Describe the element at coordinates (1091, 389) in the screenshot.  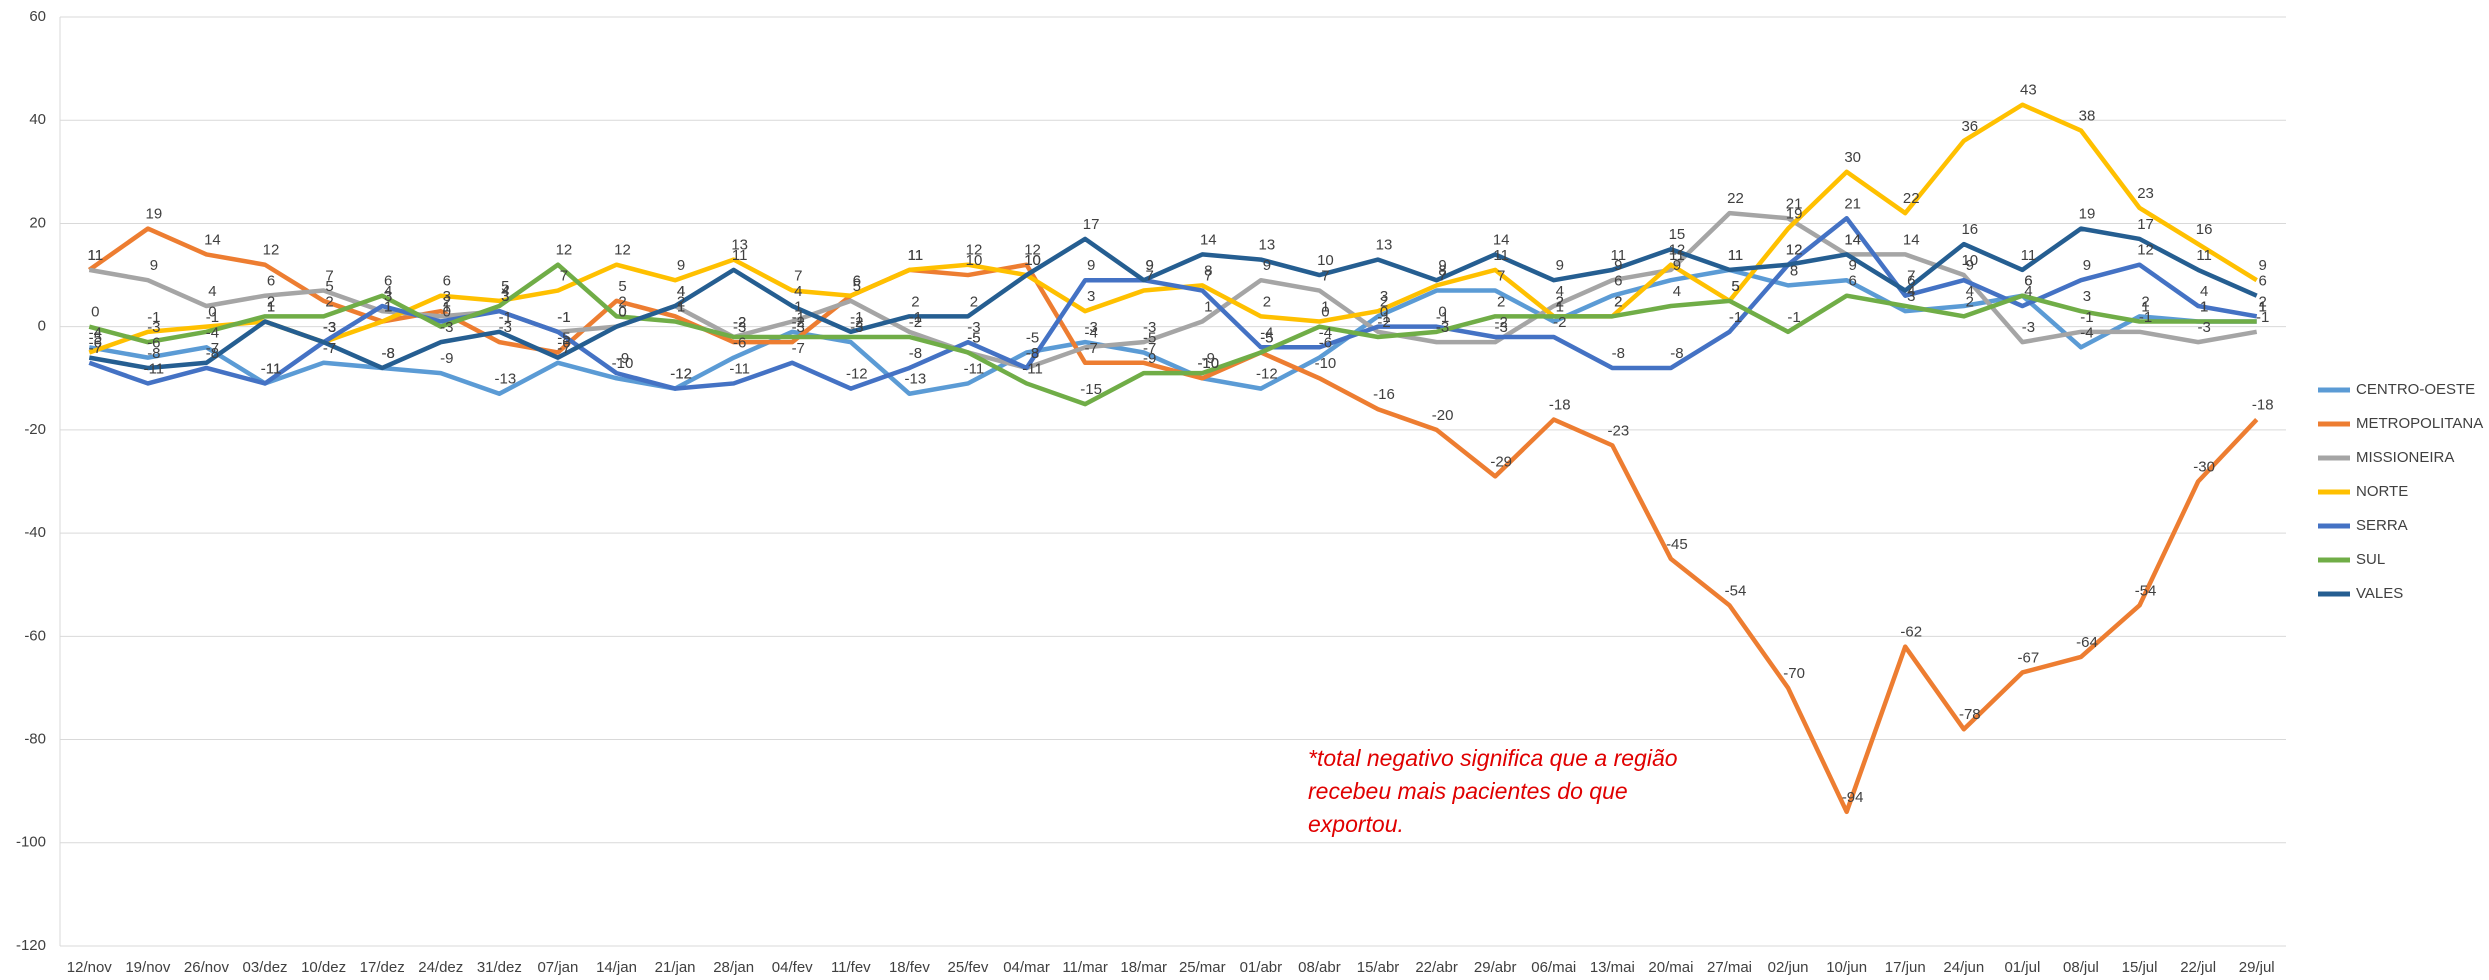
I see `data-label: -15` at that location.